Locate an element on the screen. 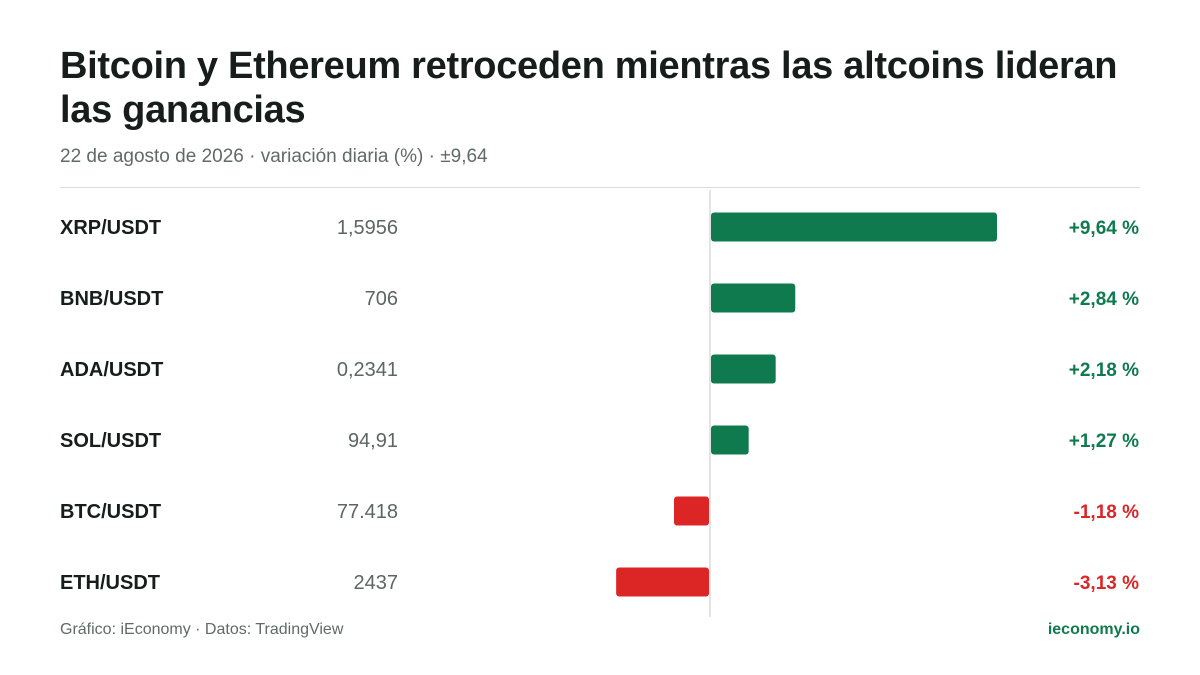 This screenshot has width=1200, height=675. change-percent-label: +1,27 % is located at coordinates (1104, 441).